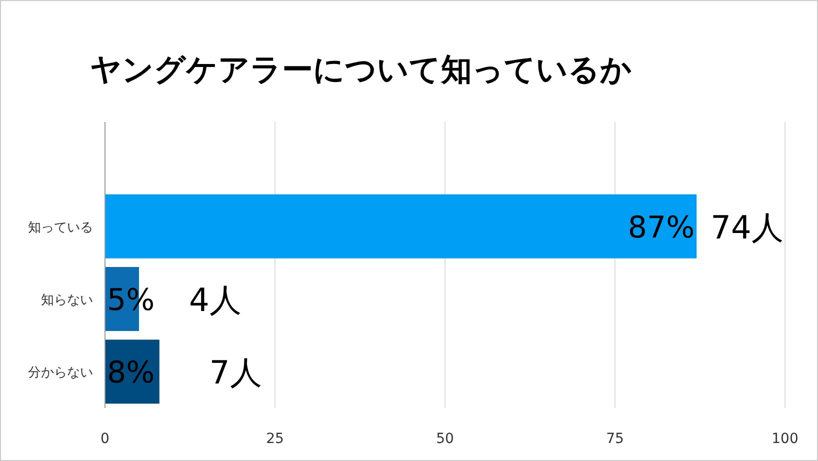 Image resolution: width=818 pixels, height=461 pixels. I want to click on bar, so click(401, 226).